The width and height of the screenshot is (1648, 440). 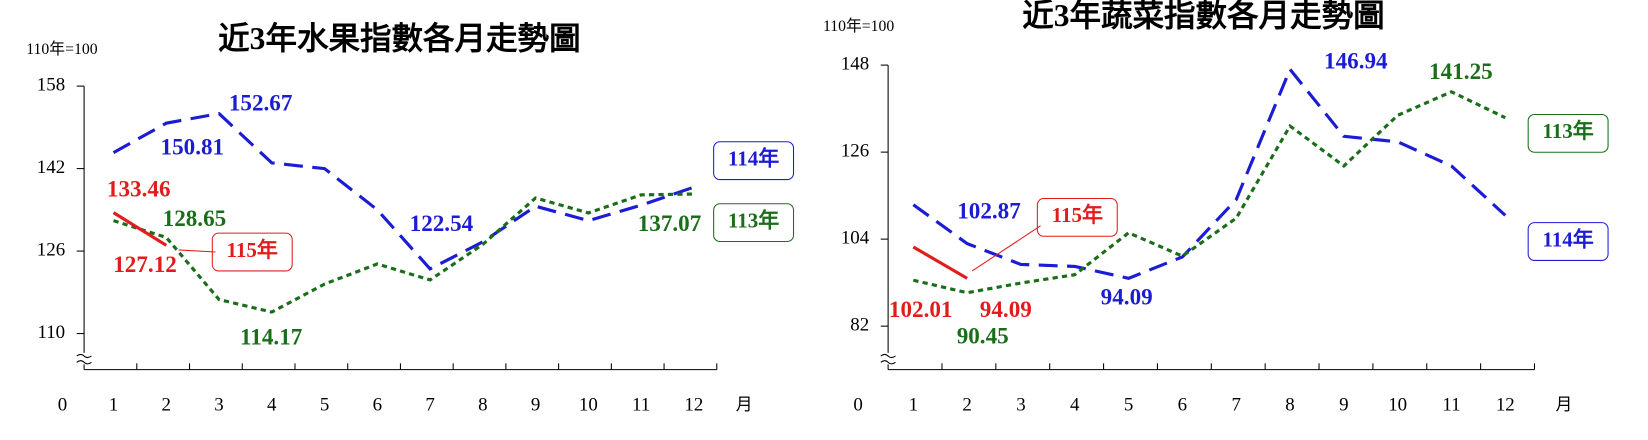 What do you see at coordinates (859, 324) in the screenshot?
I see `y-tick-label: 82` at bounding box center [859, 324].